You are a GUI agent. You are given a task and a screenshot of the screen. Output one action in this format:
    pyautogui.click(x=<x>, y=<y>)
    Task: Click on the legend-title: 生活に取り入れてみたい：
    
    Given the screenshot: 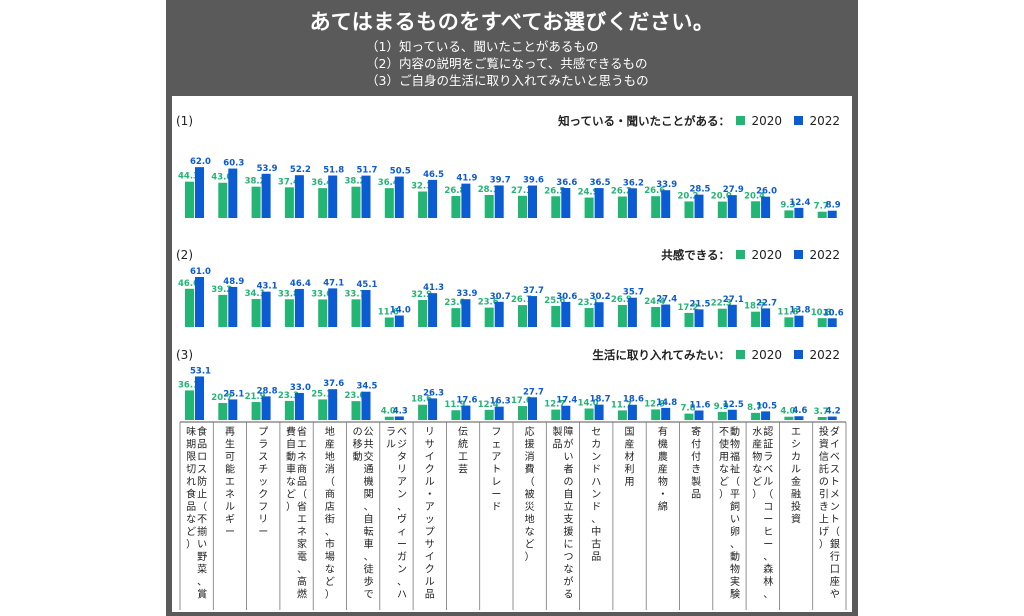 What is the action you would take?
    pyautogui.click(x=661, y=355)
    